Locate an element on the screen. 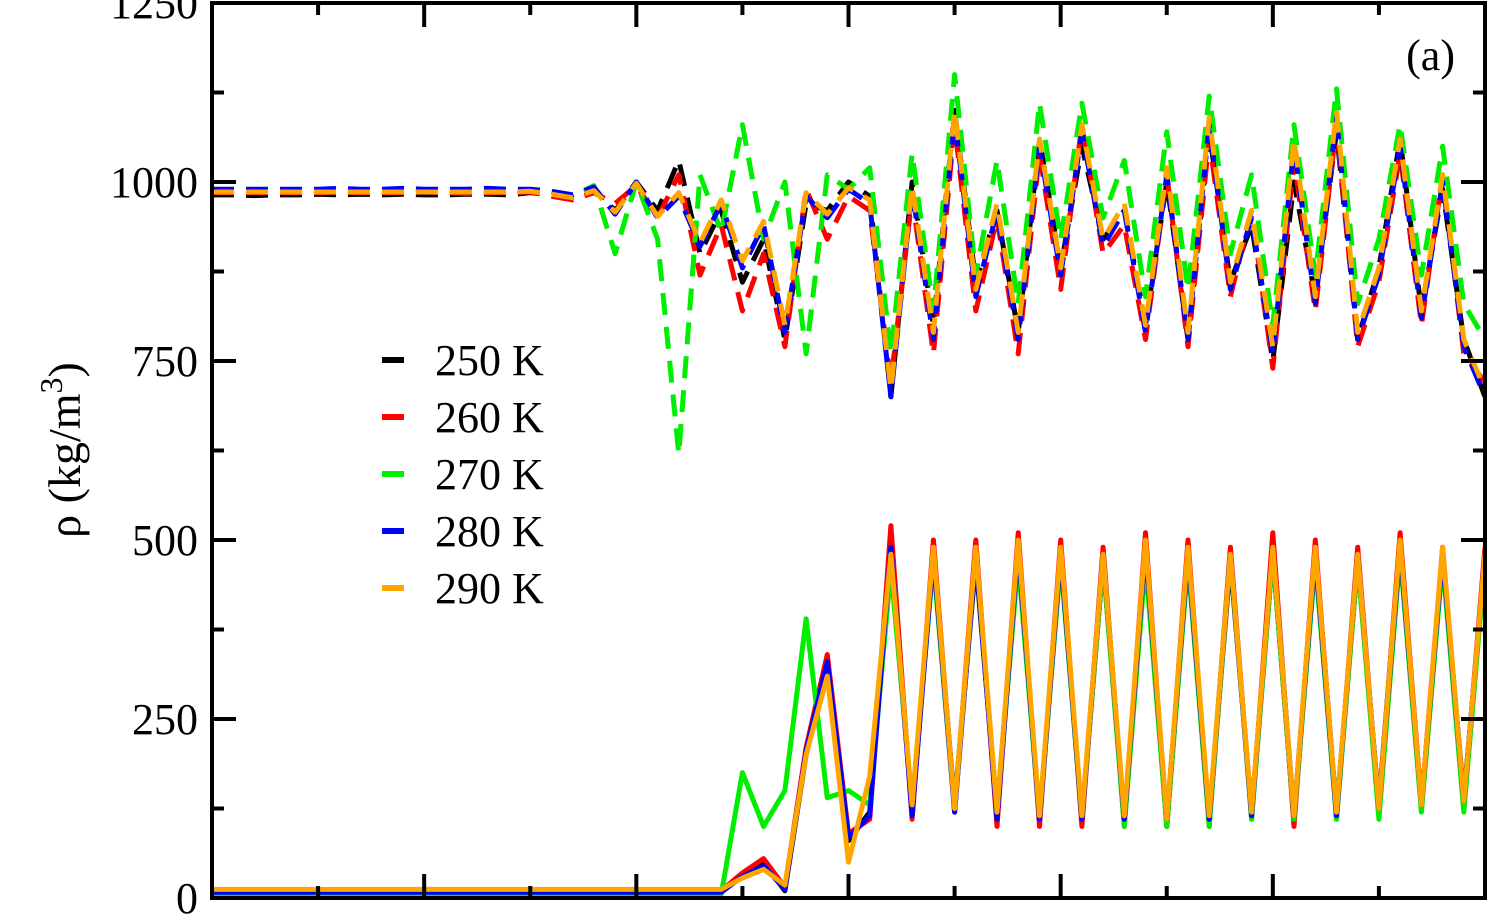 The image size is (1495, 920). legend-label: 270 K is located at coordinates (489, 474).